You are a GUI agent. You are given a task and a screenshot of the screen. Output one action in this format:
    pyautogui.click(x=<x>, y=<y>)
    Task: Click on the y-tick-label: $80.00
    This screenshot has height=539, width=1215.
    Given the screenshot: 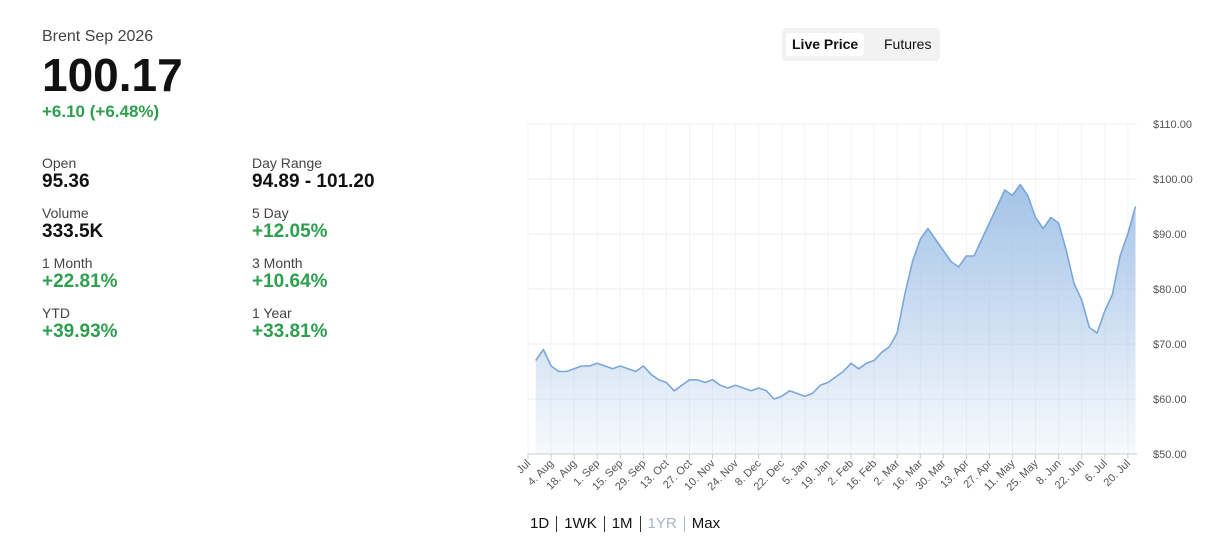 What is the action you would take?
    pyautogui.click(x=1170, y=290)
    